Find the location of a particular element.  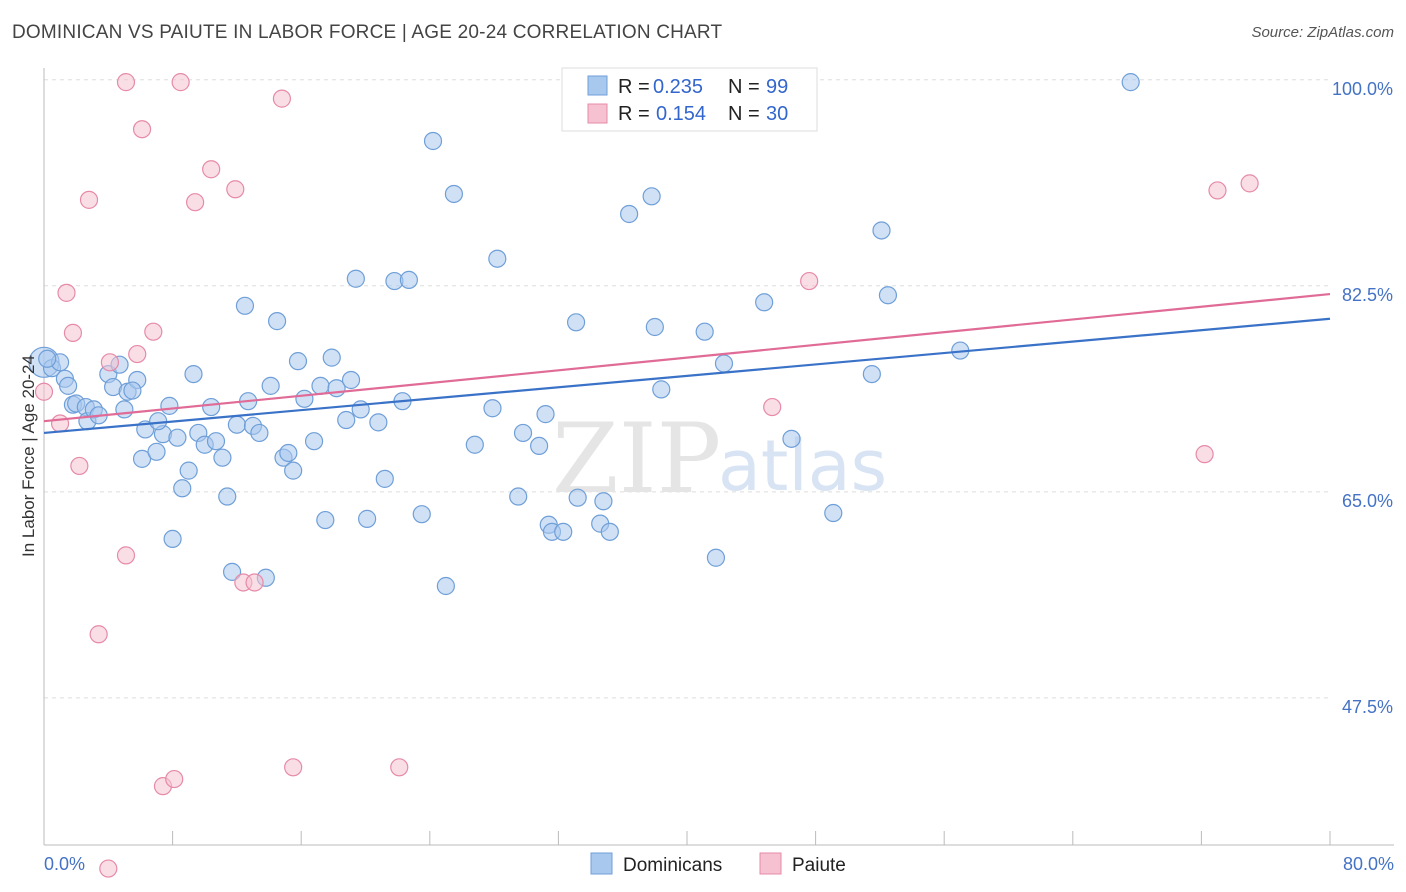

y-tick-label: 65.0% is located at coordinates (1367, 501).